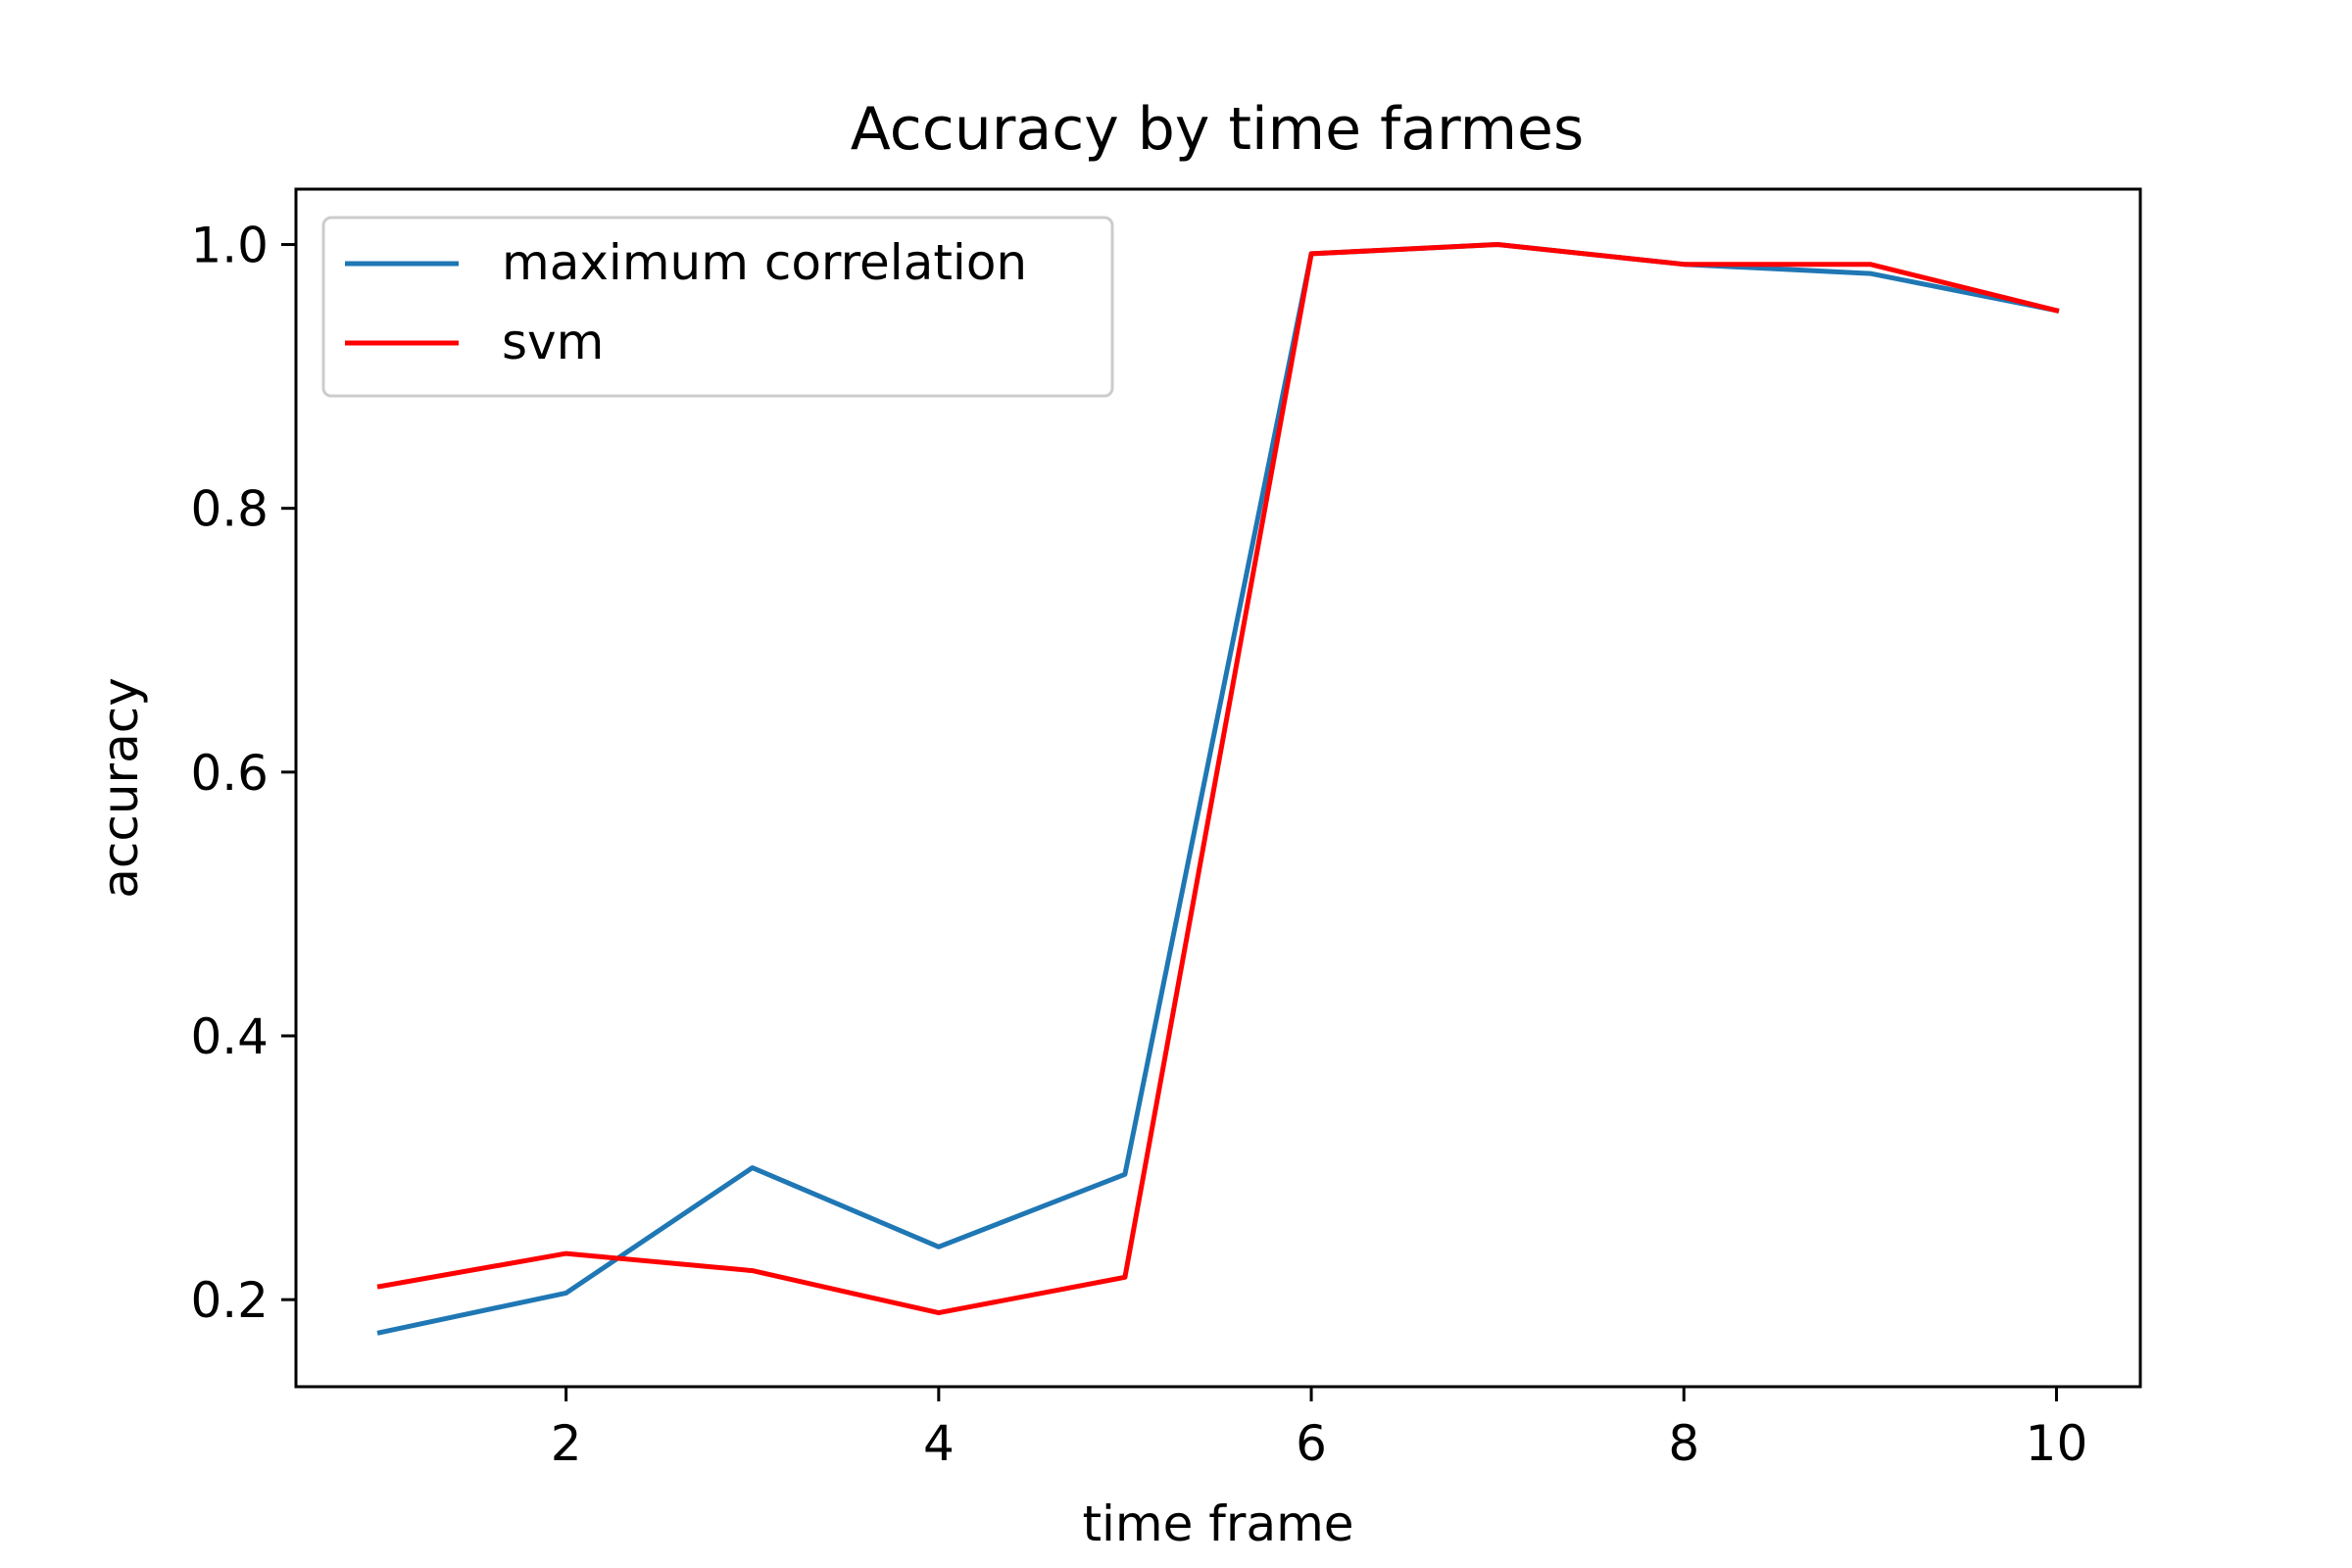 This screenshot has height=1568, width=2352. Describe the element at coordinates (229, 509) in the screenshot. I see `y-tick-label: 0.8` at that location.